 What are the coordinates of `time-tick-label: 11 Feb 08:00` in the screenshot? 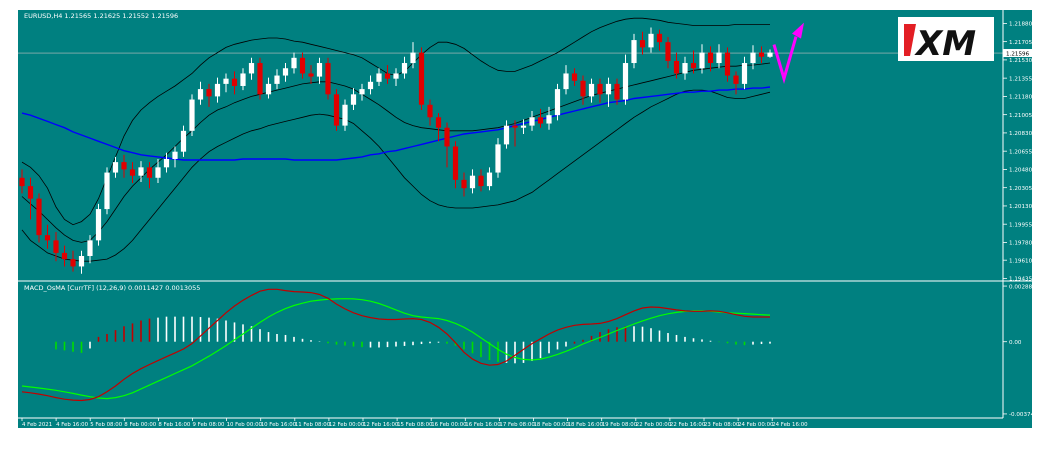 It's located at (313, 425).